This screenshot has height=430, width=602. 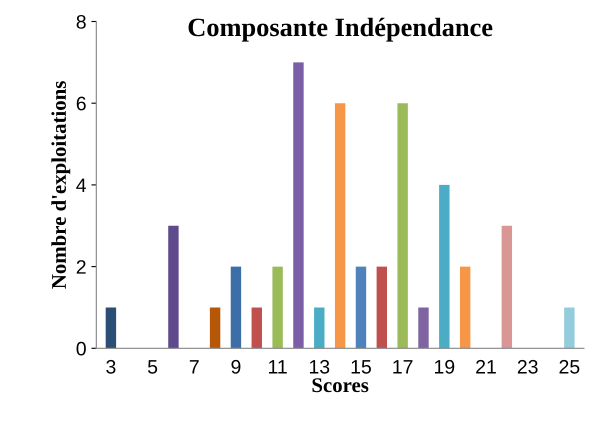 I want to click on y-tick-label: 2, so click(x=81, y=267).